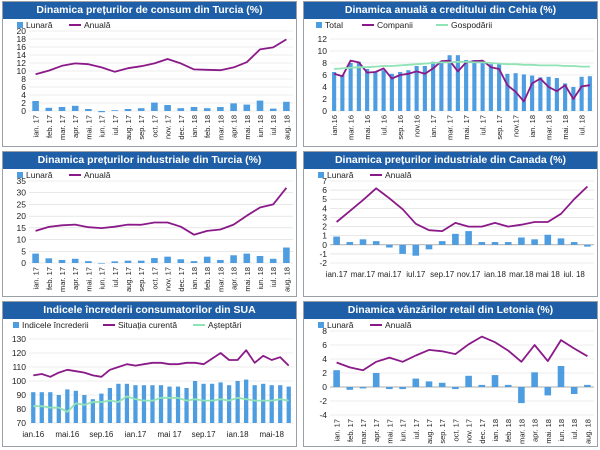 This screenshot has width=600, height=450. I want to click on x-tick-label: ian.16, so click(334, 125).